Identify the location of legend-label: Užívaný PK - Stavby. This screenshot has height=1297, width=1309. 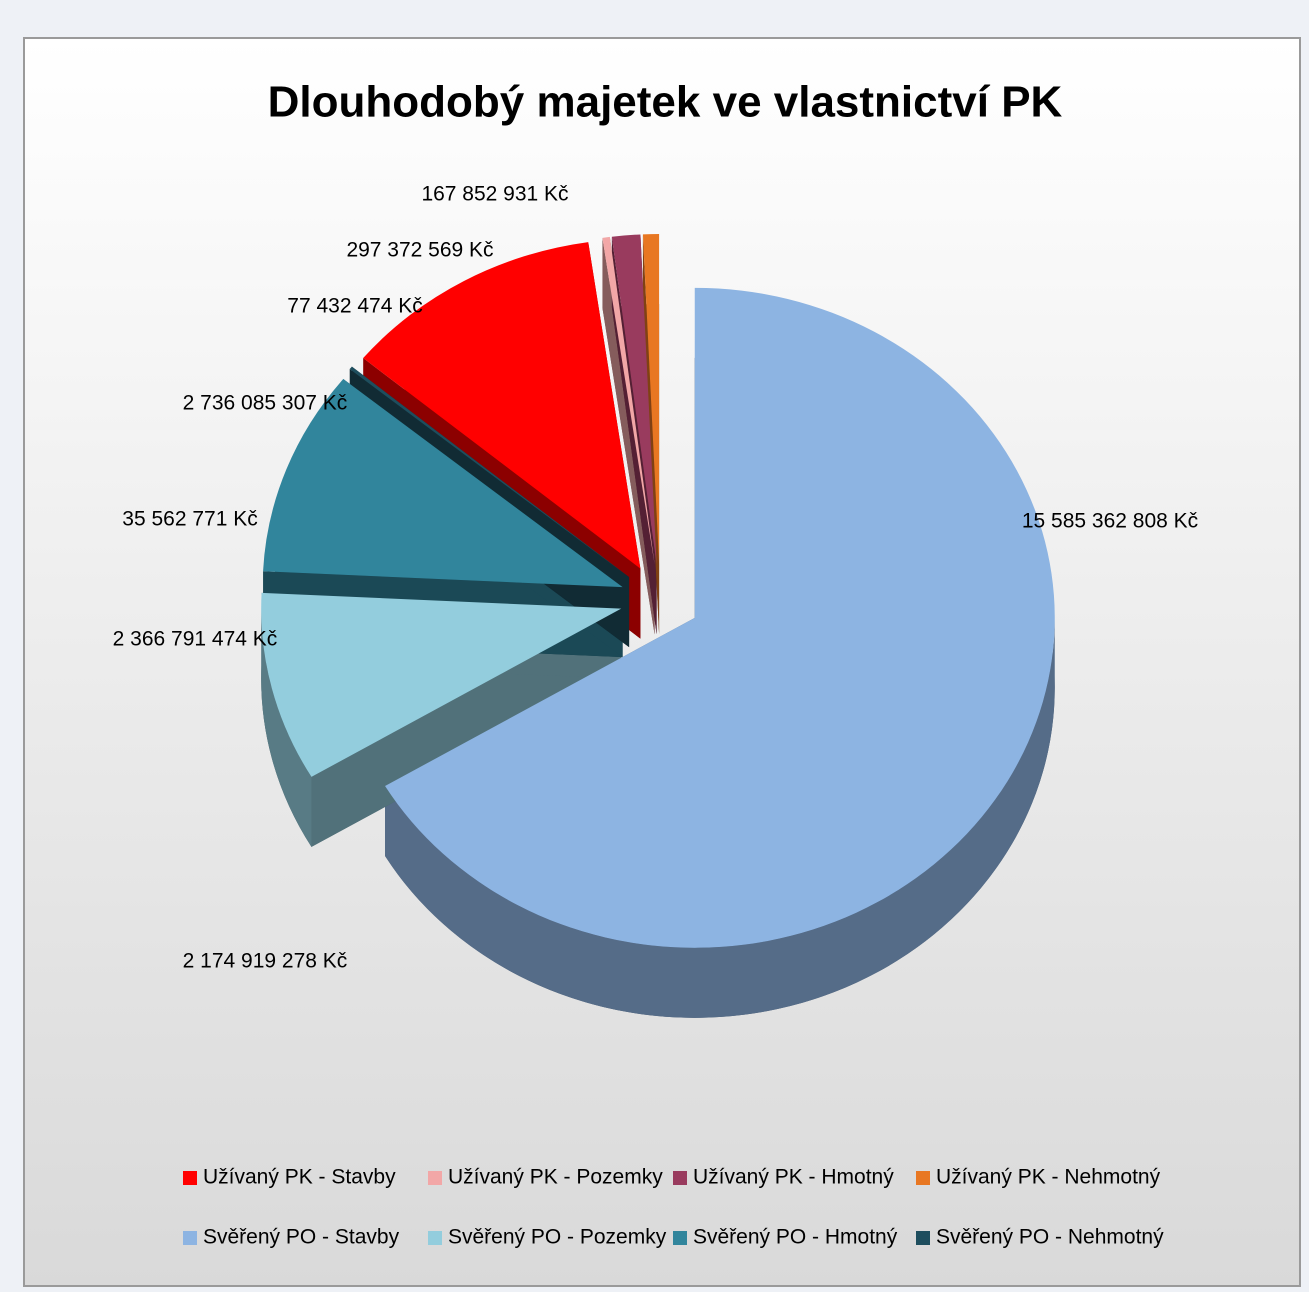
(299, 1177).